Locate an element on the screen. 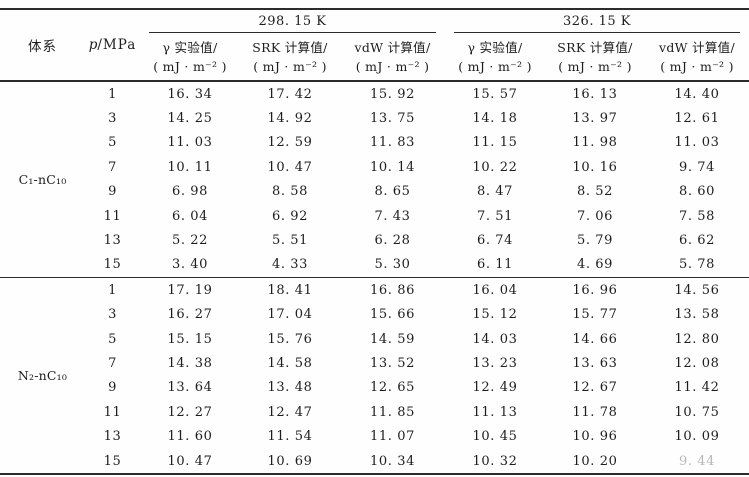 The image size is (749, 477). column-header-vdw-calc-298: vdW 计算值/ ( mJ · m⁻² ) is located at coordinates (392, 57).